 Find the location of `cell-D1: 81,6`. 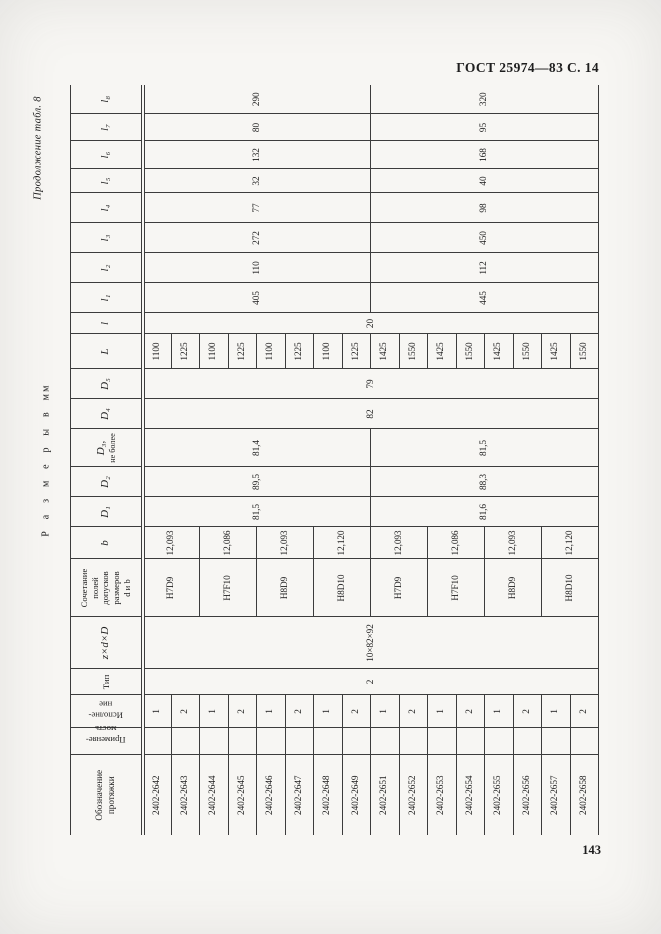

cell-D1: 81,6 is located at coordinates (484, 512).